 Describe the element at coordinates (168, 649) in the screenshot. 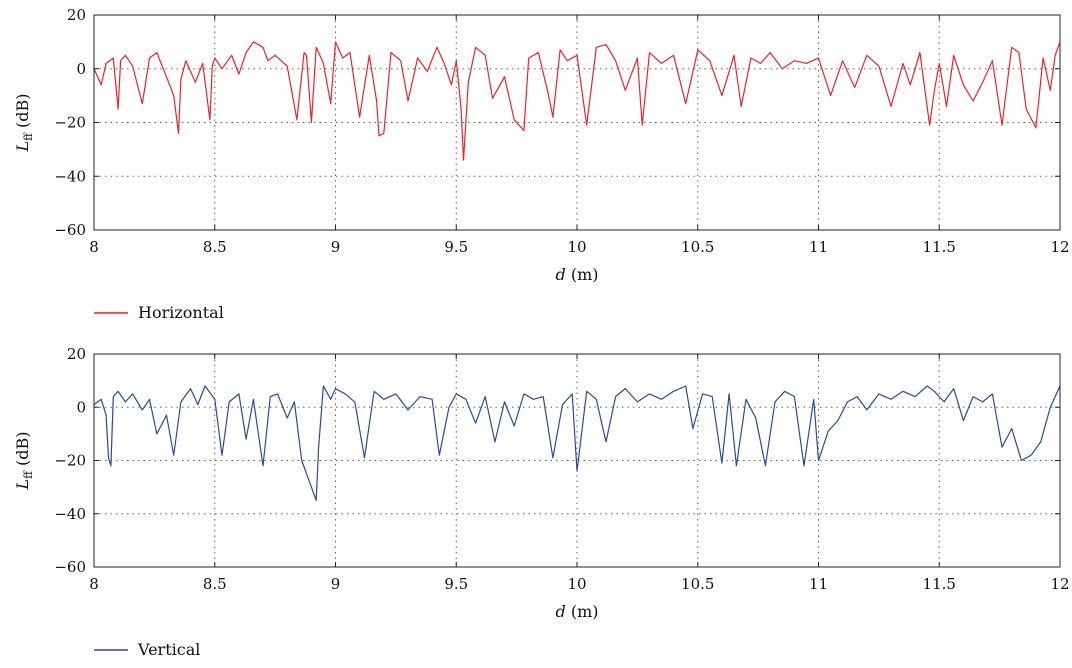

I see `legend-label: Vertical` at that location.